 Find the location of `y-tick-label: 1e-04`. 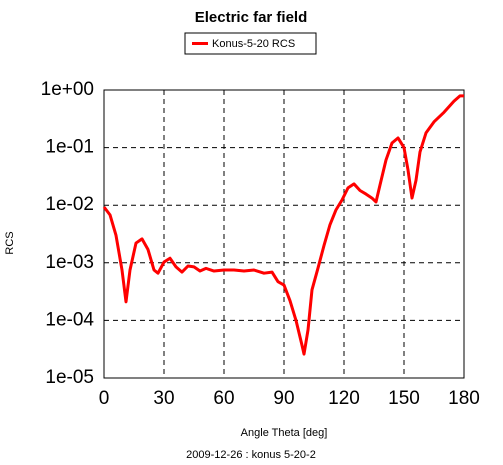

y-tick-label: 1e-04 is located at coordinates (69, 319).